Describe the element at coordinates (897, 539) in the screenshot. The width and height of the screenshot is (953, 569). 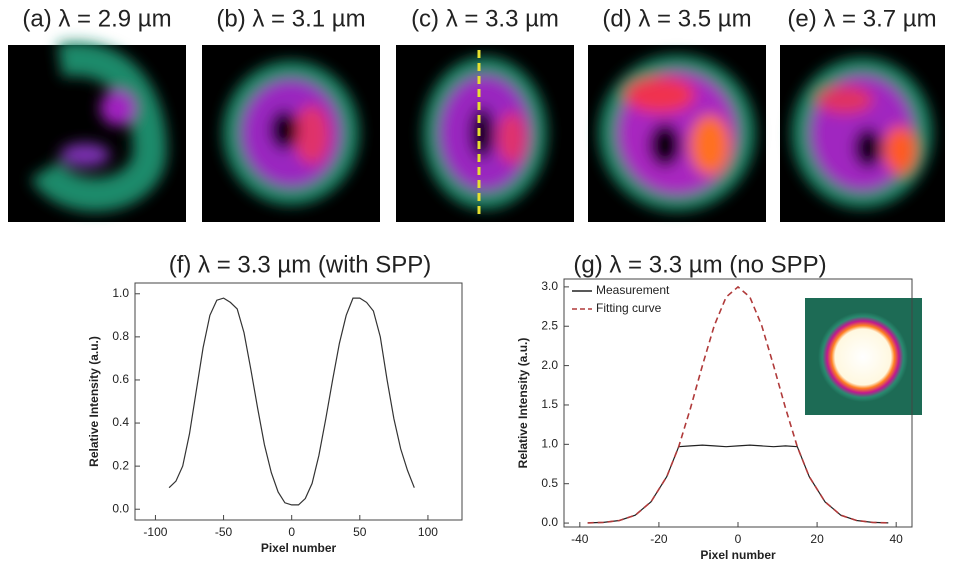
I see `x-tick-label: 40` at that location.